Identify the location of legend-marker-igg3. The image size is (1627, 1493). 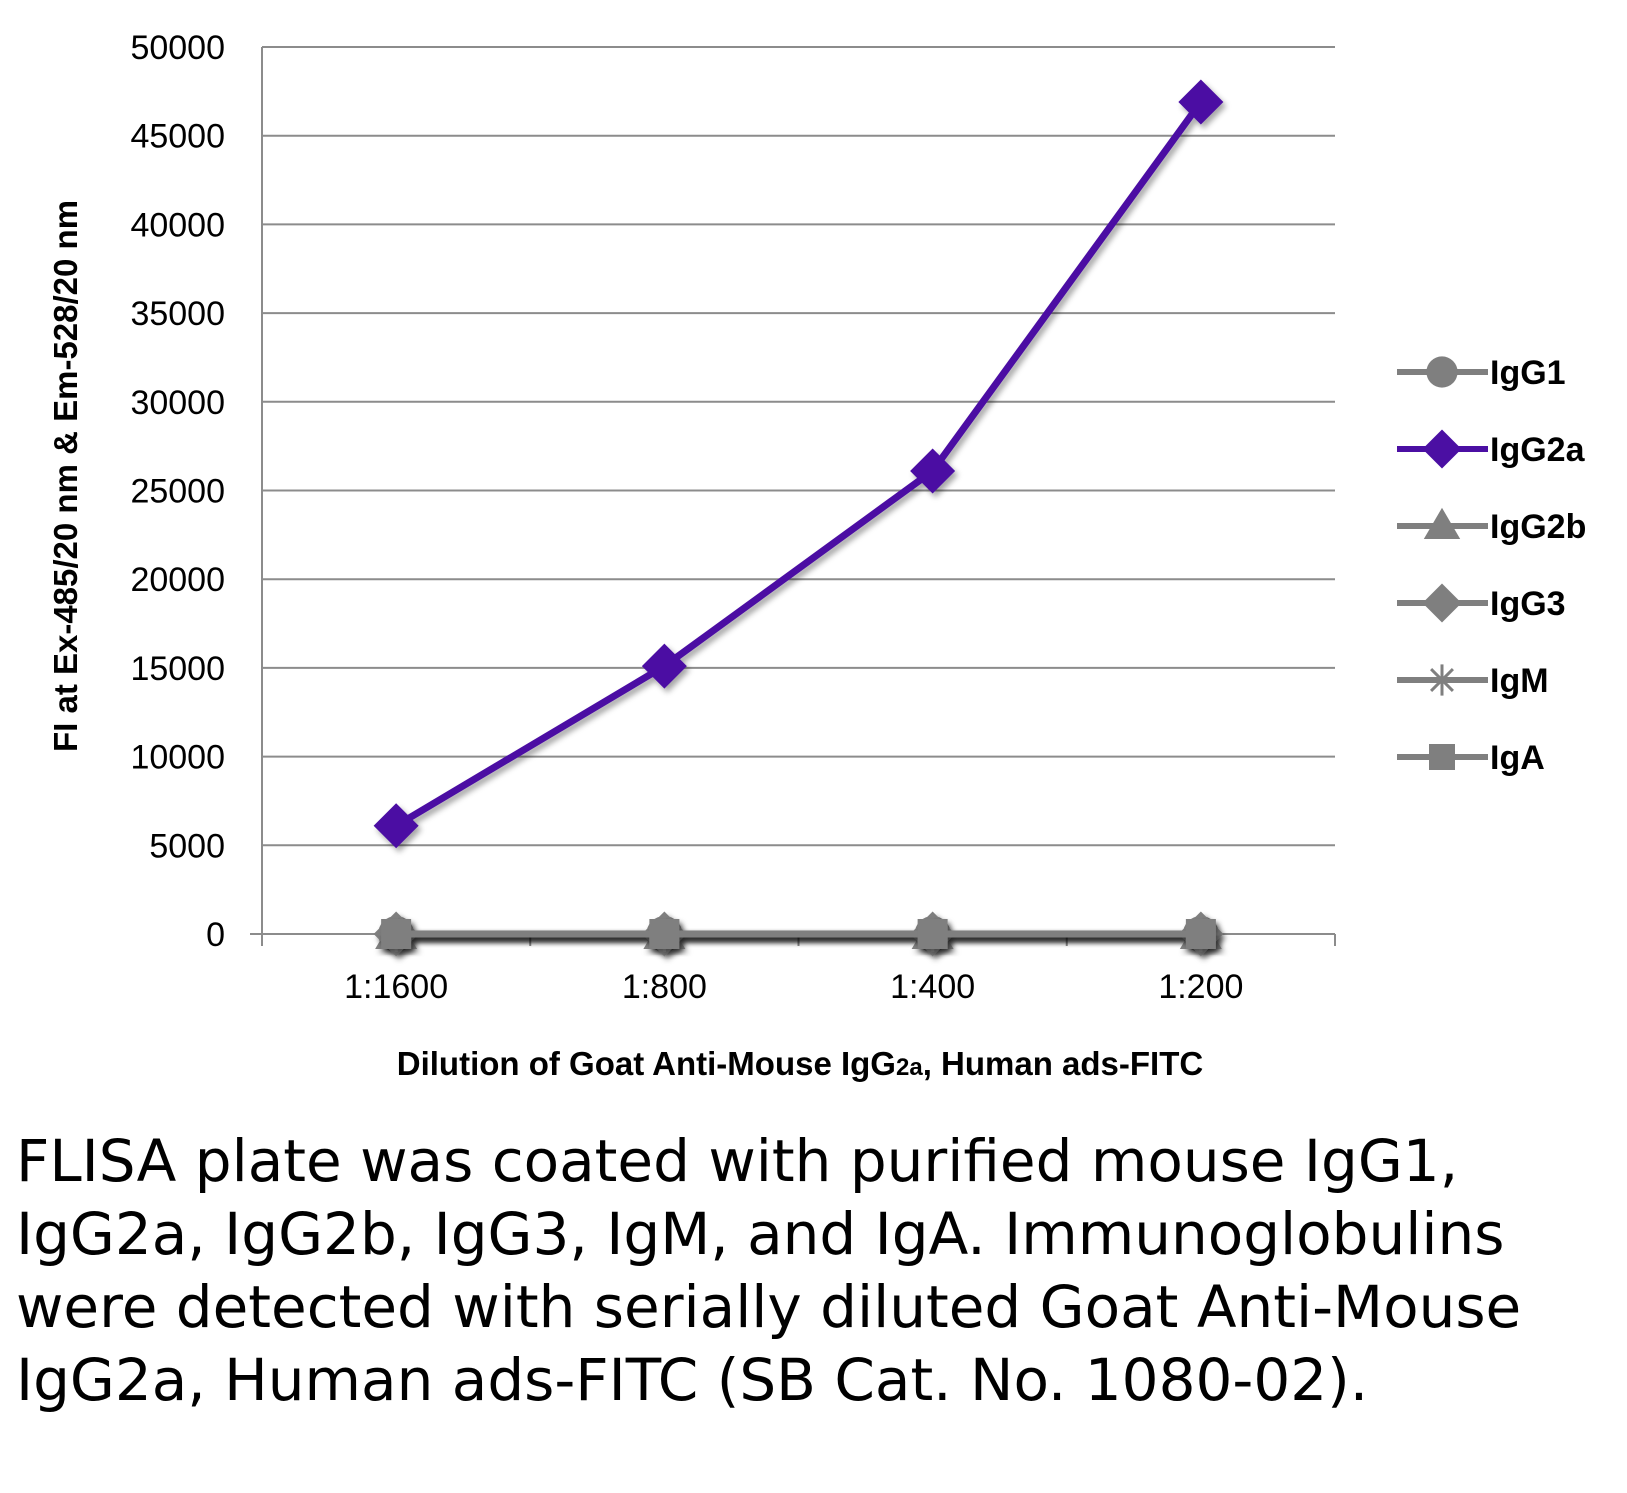
(1442, 603).